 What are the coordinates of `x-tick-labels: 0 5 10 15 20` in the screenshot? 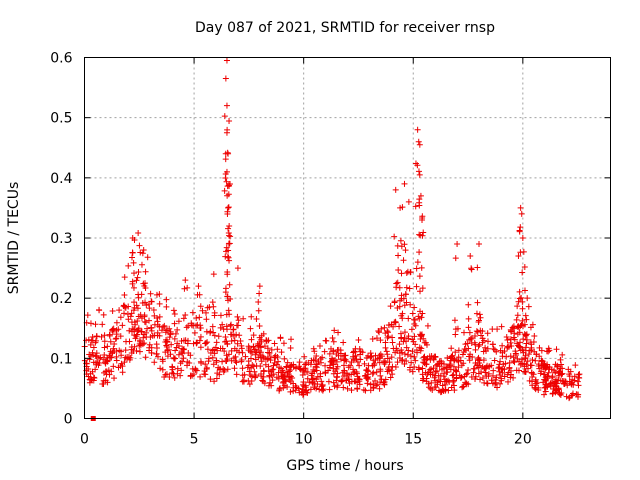 It's located at (306, 440).